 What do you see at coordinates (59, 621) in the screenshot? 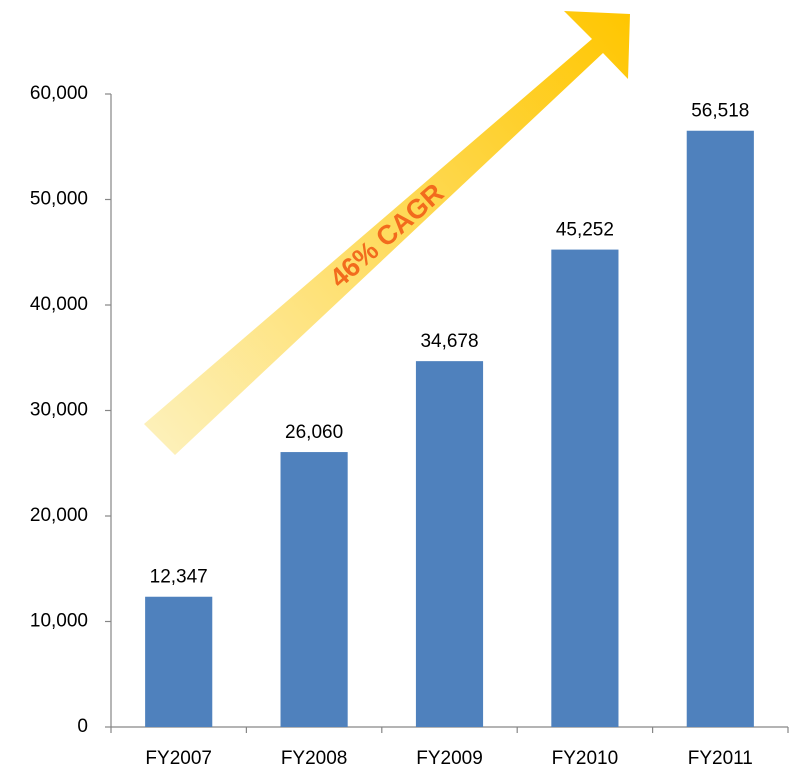
I see `y-tick-label: 10,000` at bounding box center [59, 621].